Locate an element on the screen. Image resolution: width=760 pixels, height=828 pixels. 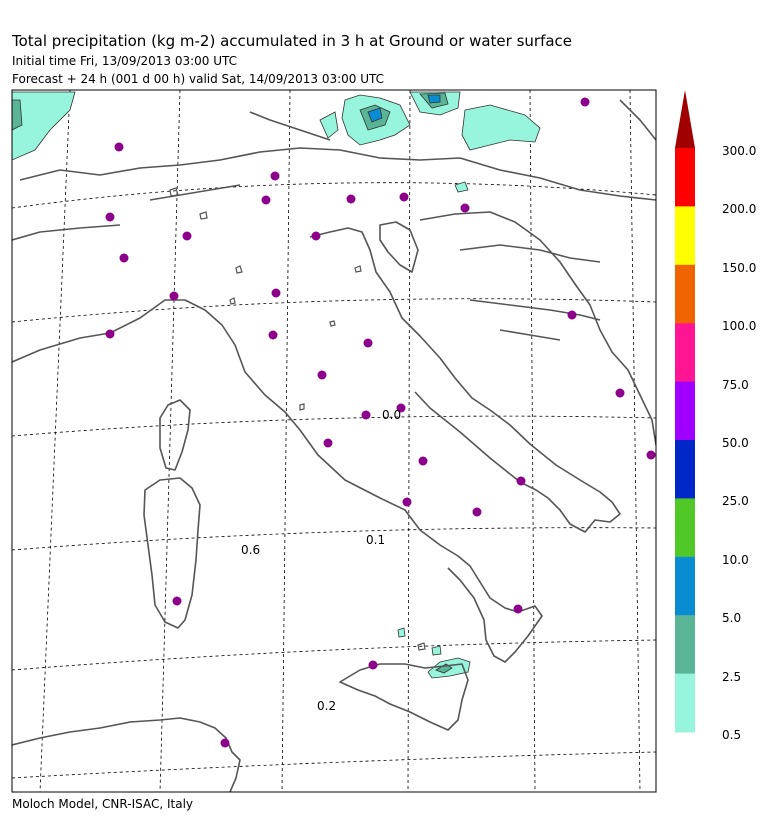
colorbar-label: 2.5 is located at coordinates (732, 676).